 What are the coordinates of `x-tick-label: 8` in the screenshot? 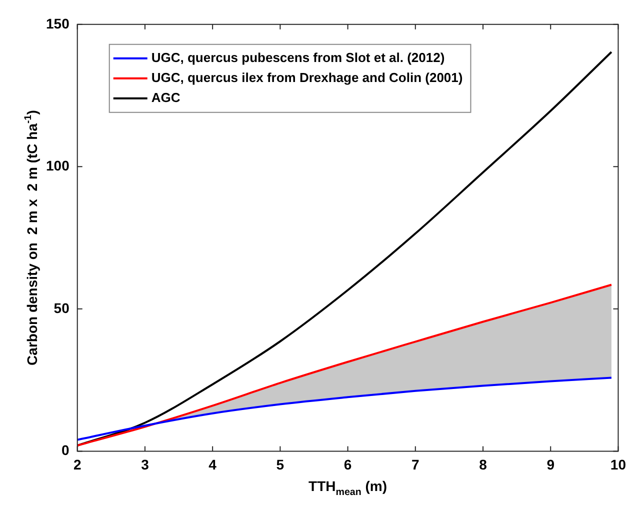 It's located at (483, 464).